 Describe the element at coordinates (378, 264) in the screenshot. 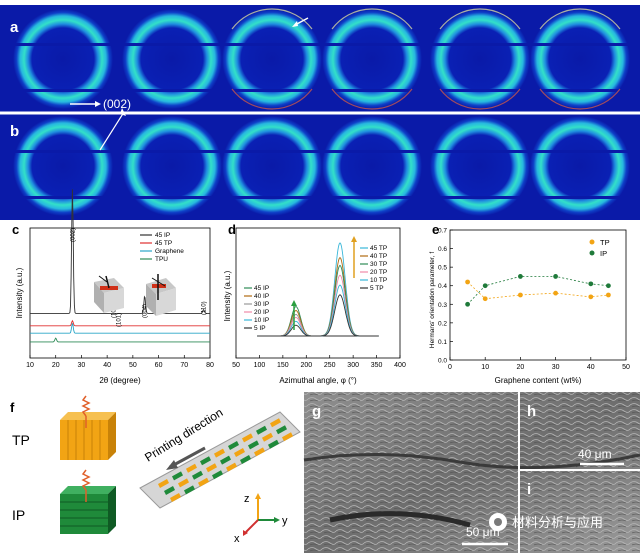

I see `azimuthal-legend-label-8: 30 TP` at that location.